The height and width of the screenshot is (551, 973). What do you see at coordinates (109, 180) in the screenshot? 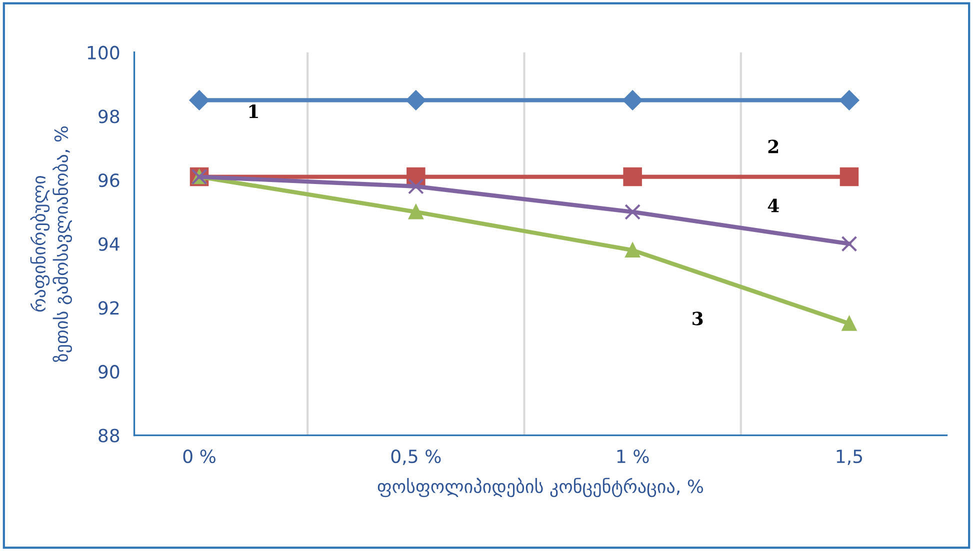
I see `y-tick-label: 96` at bounding box center [109, 180].